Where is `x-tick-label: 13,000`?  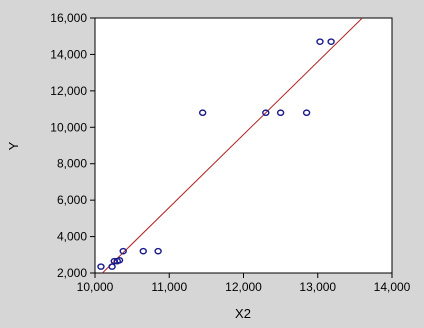
x-tick-label: 13,000 is located at coordinates (317, 287).